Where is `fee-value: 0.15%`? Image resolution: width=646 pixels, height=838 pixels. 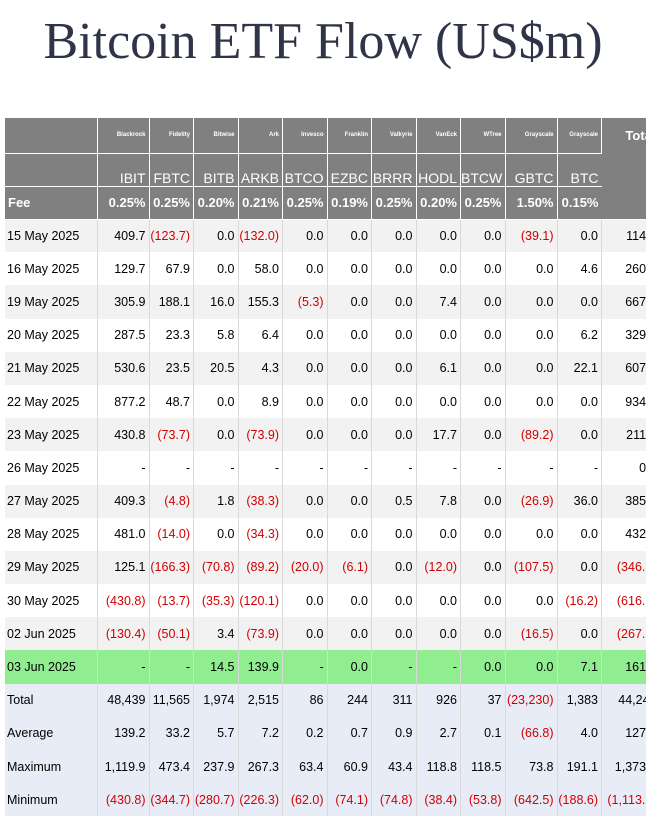
fee-value: 0.15% is located at coordinates (579, 203).